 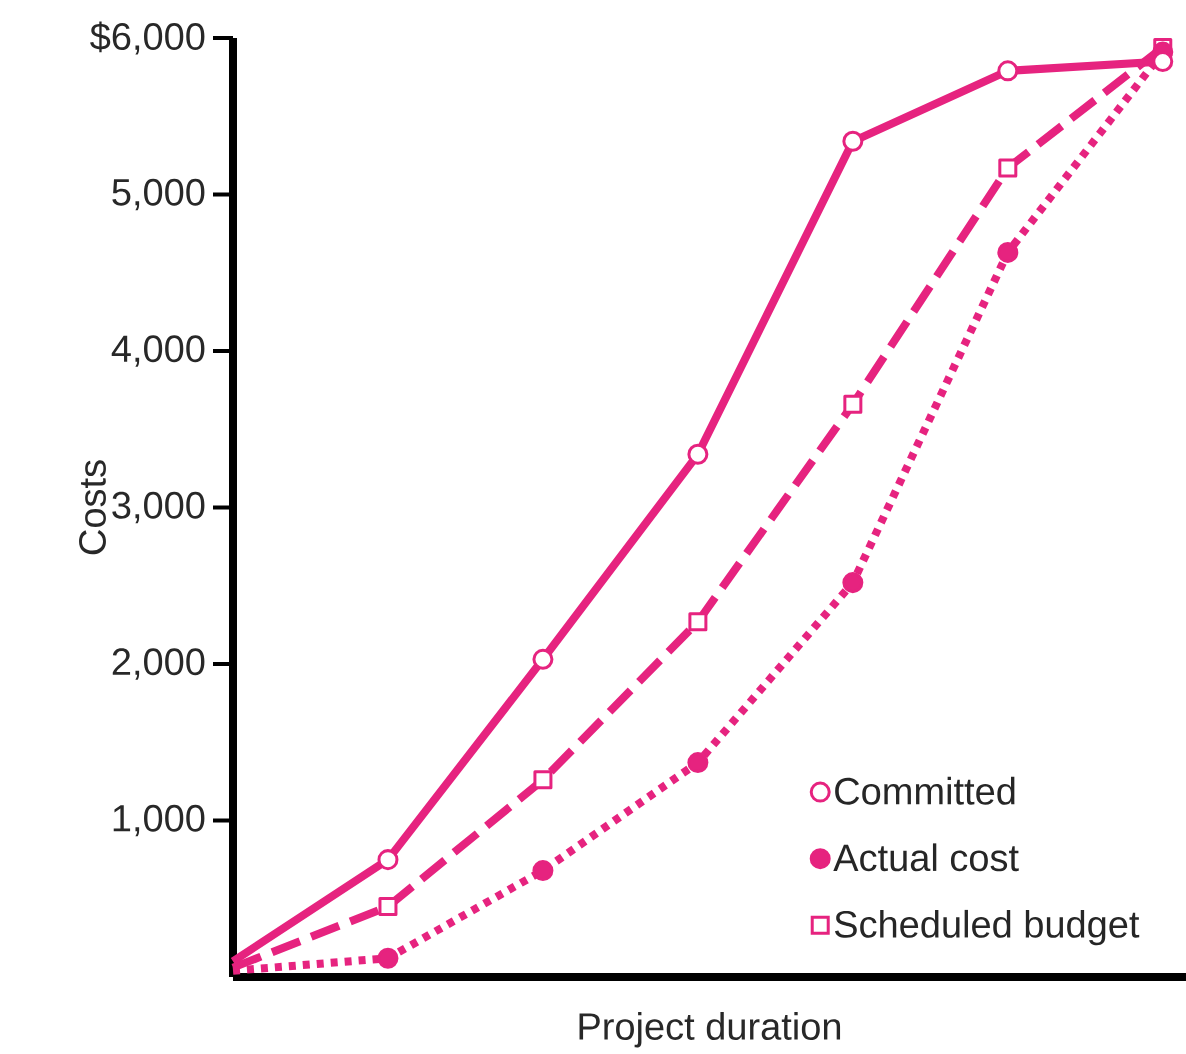 I want to click on y-tick-label: 5,000, so click(x=158, y=194).